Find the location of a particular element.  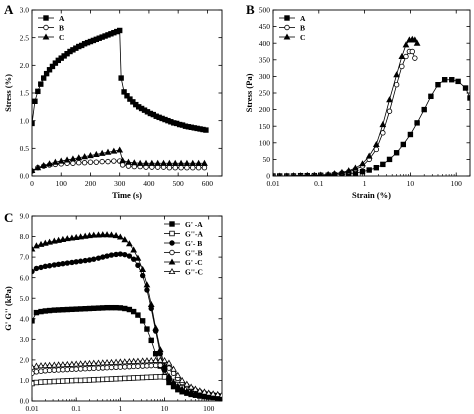

panel-c-y-tick-label: 0.0 is located at coordinates (25, 401).